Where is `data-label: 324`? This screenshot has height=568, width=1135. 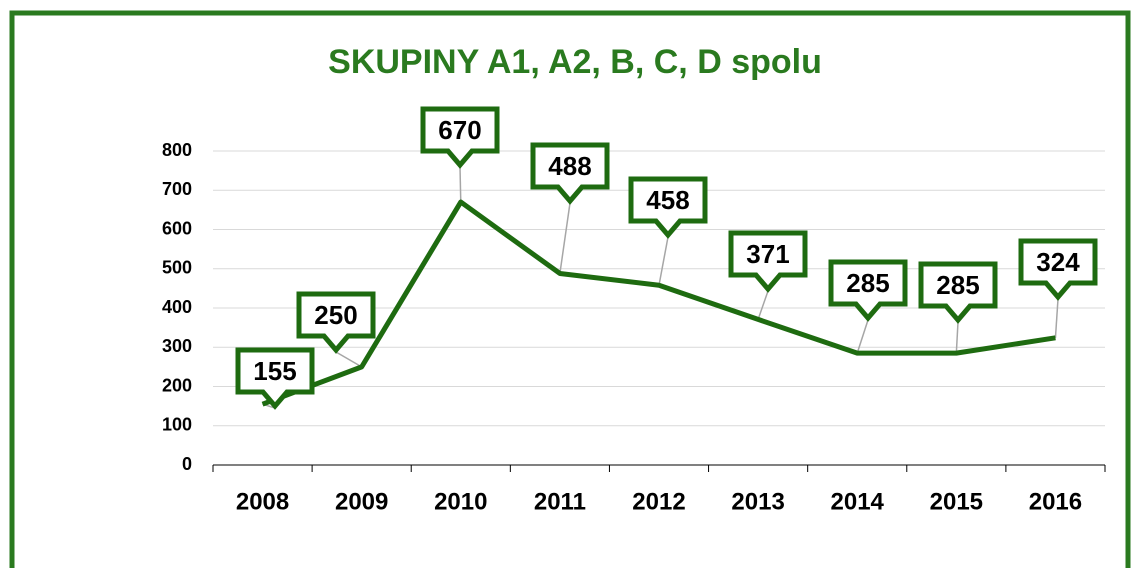 data-label: 324 is located at coordinates (1058, 262).